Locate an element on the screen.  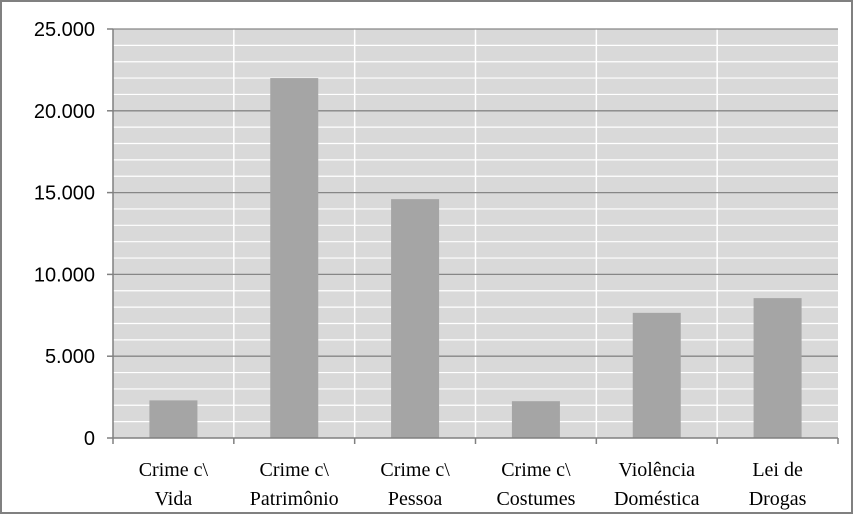
x-tick-label: Crime c\ Pessoa is located at coordinates (415, 484).